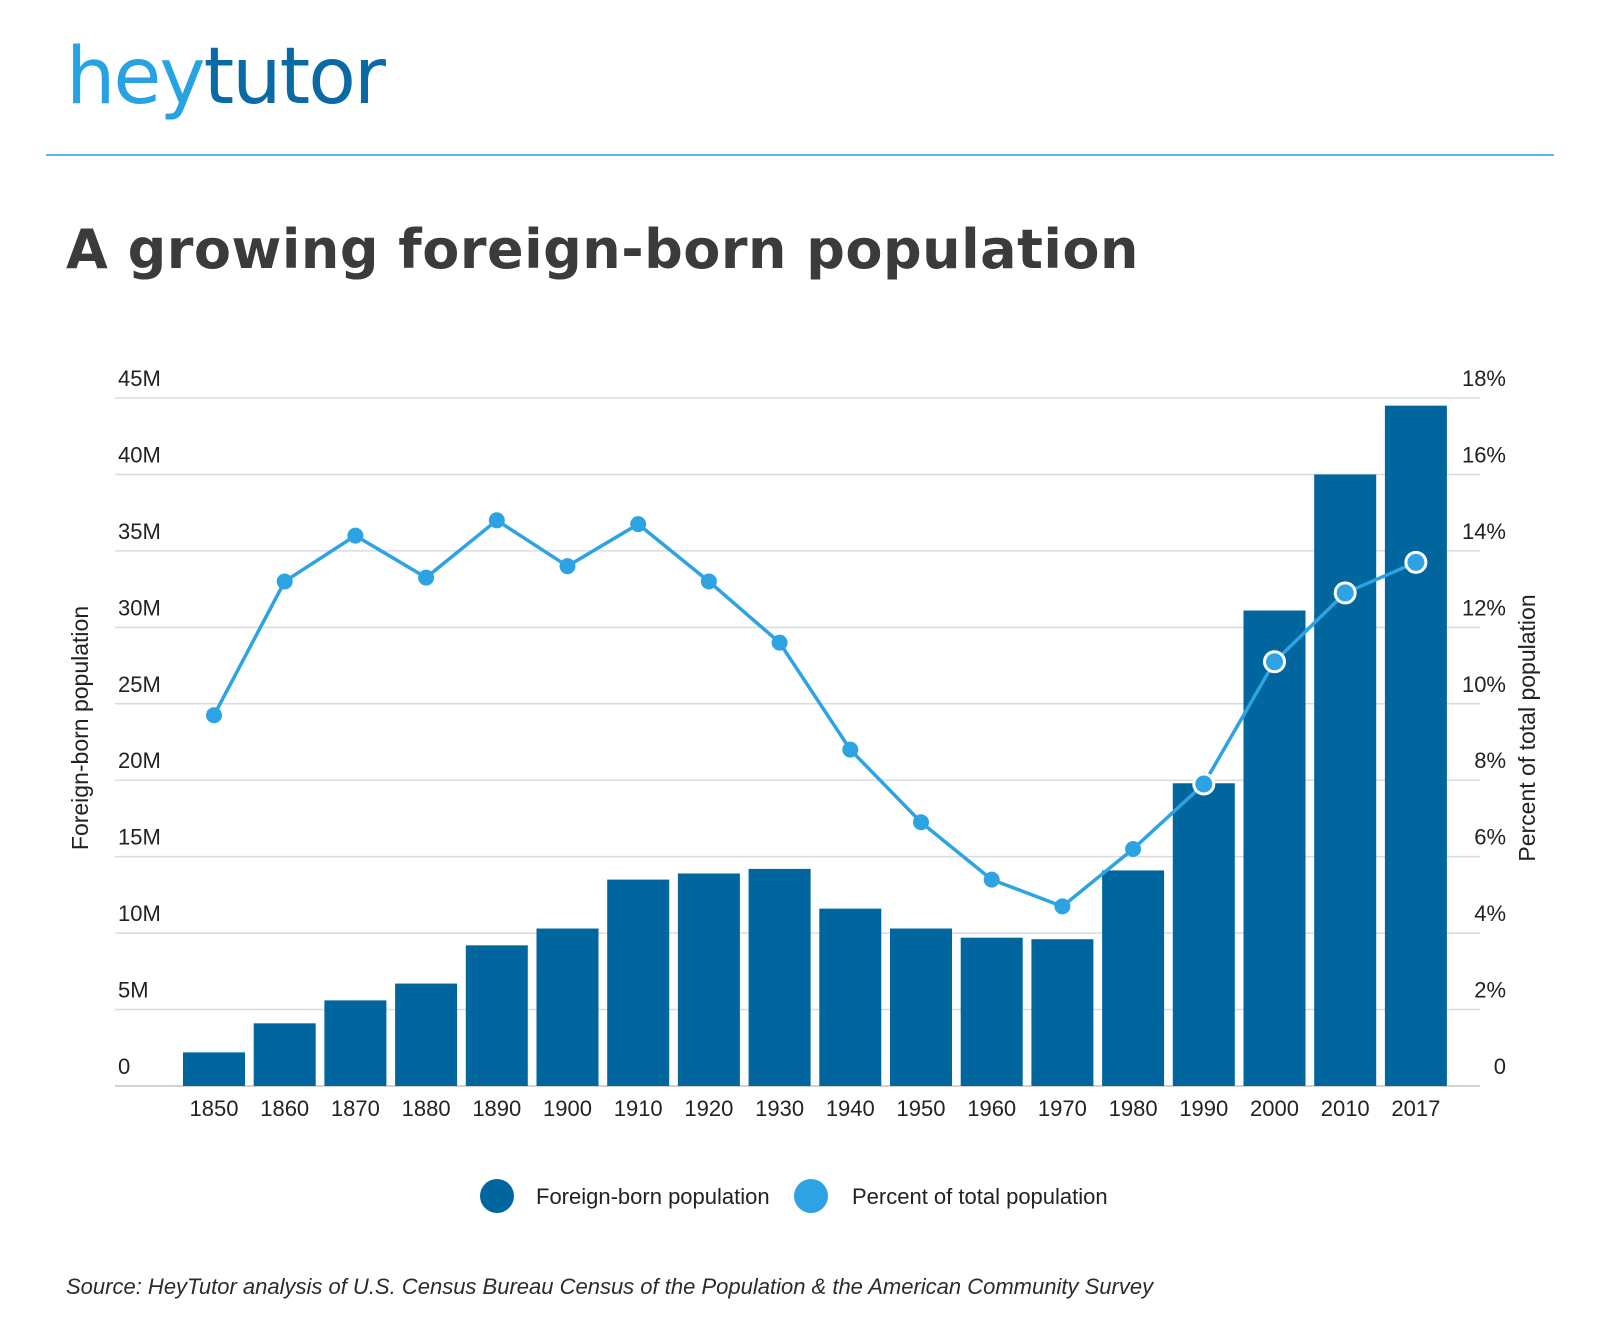 This screenshot has width=1600, height=1335. Describe the element at coordinates (1345, 780) in the screenshot. I see `bar-2010` at that location.